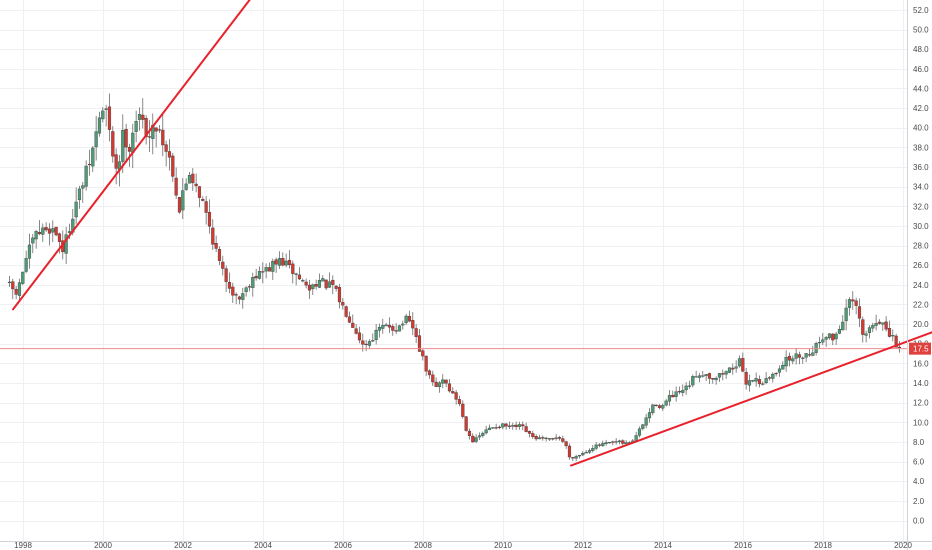 The width and height of the screenshot is (932, 550). I want to click on trendline-support-1997, so click(131, 155).